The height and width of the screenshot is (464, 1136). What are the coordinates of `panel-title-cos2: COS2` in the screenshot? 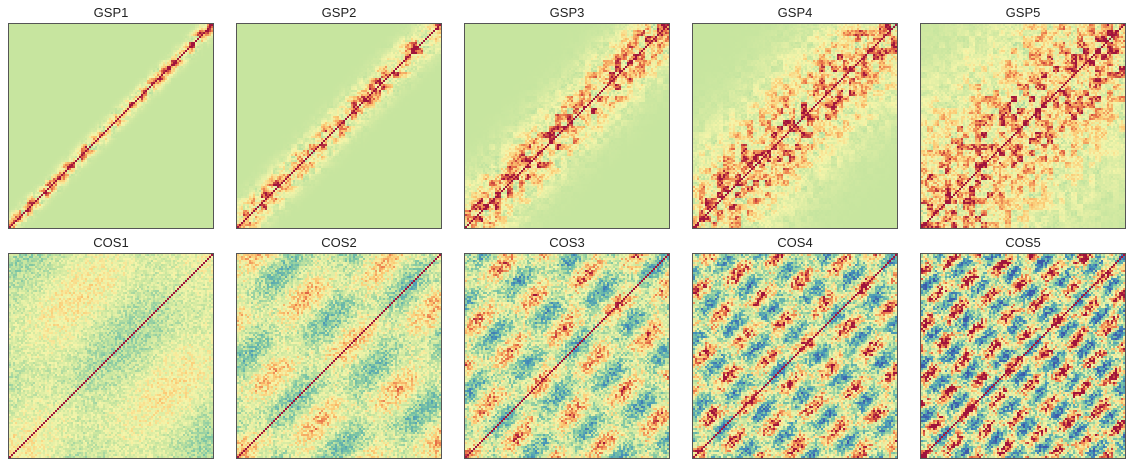 It's located at (339, 242).